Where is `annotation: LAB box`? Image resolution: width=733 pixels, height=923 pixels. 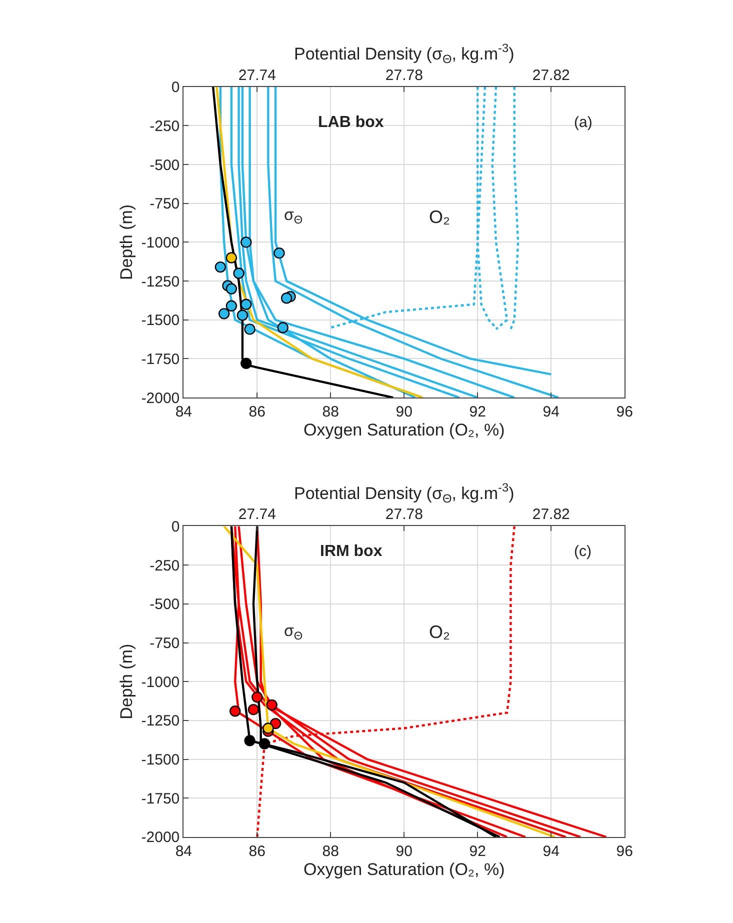 annotation: LAB box is located at coordinates (351, 122).